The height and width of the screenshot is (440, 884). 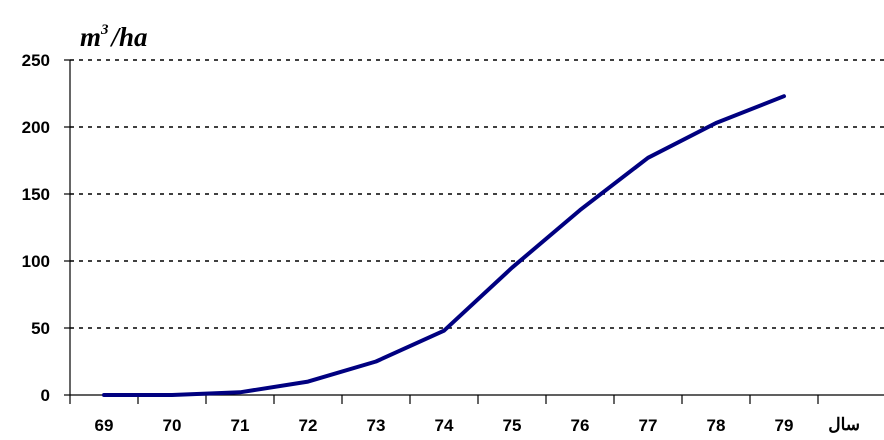 I want to click on y-unit-base: m, so click(x=90, y=37).